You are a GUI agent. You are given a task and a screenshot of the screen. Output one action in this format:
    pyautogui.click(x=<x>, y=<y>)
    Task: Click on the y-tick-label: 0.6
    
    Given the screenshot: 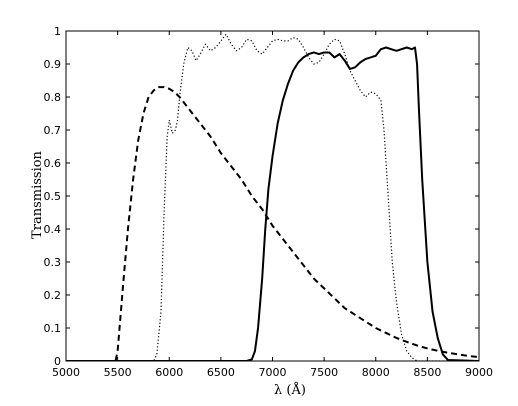 What is the action you would take?
    pyautogui.click(x=53, y=163)
    